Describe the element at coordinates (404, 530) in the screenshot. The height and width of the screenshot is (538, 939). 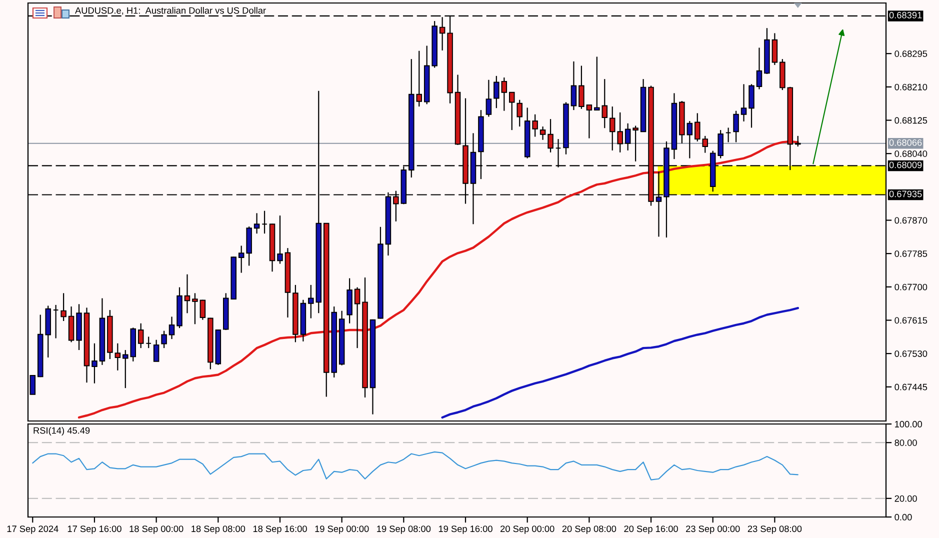
I see `x-tick-label: 19 Sep 08:00` at that location.